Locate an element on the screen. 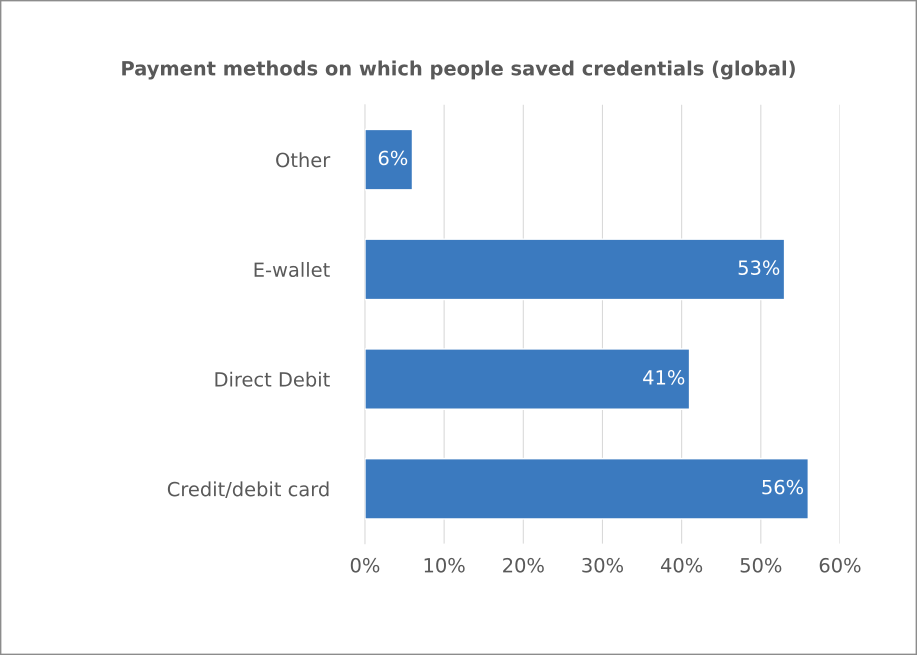 The height and width of the screenshot is (655, 917). data-label: 41% is located at coordinates (663, 377).